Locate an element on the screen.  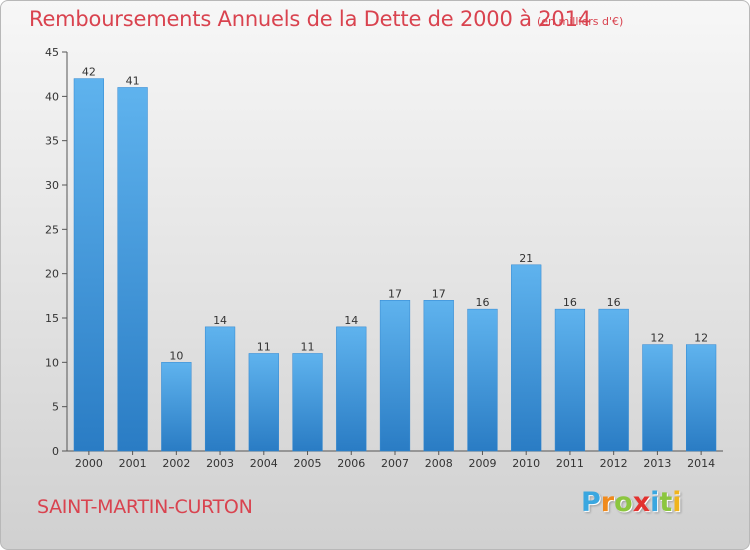
unit-note: (en milliers d'€) is located at coordinates (580, 21).